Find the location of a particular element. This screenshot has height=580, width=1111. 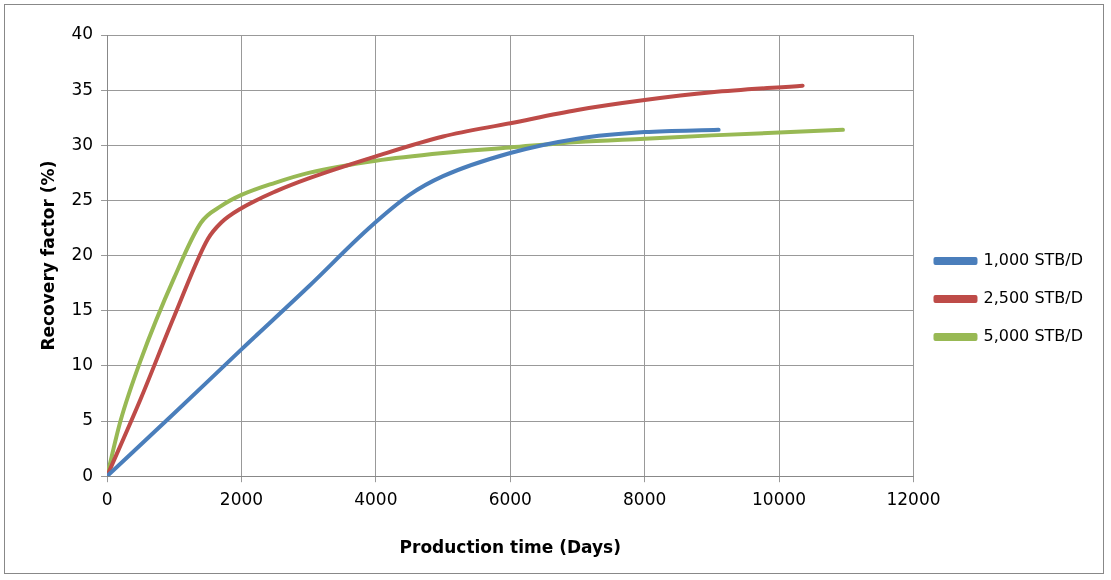

x-axis-title: Production time (Days) is located at coordinates (510, 547).